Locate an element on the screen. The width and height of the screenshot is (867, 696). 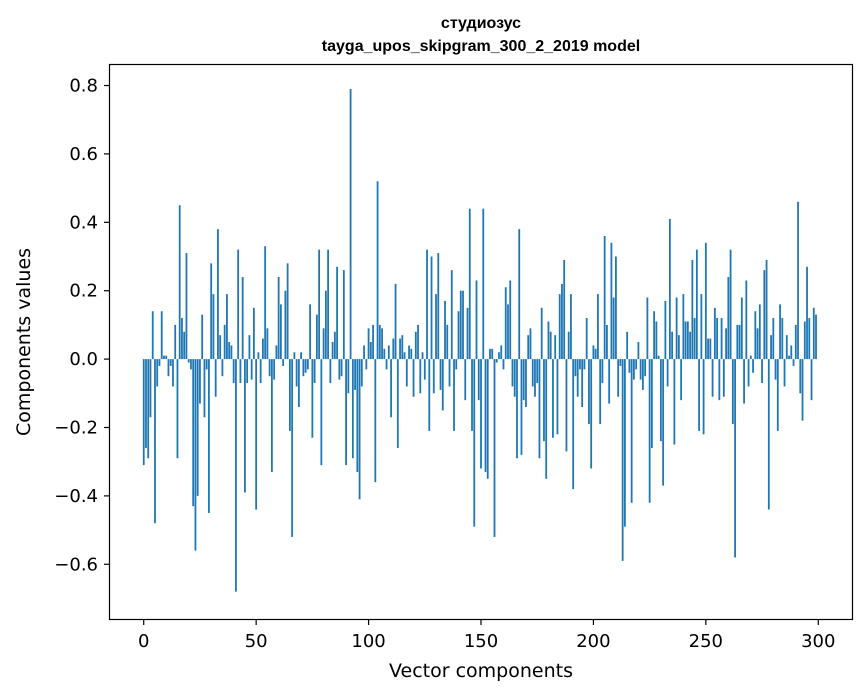
x-axis-label: Vector components is located at coordinates (481, 671).